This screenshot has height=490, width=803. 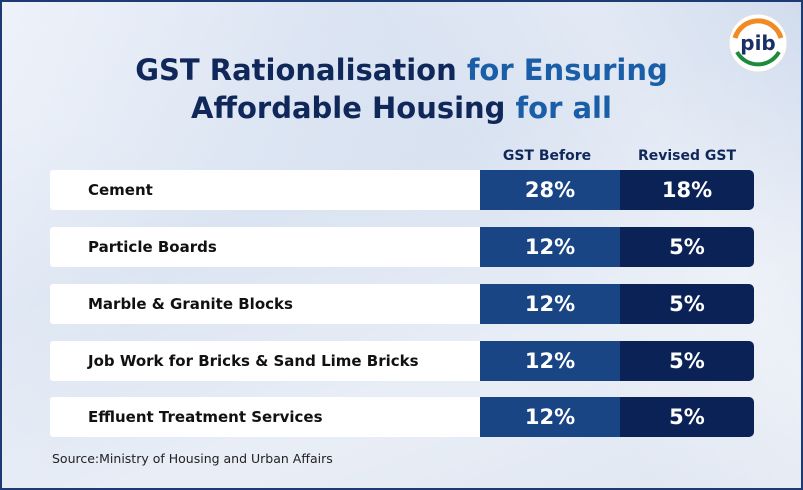 I want to click on row-item-name: Effluent Treatment Services, so click(x=265, y=417).